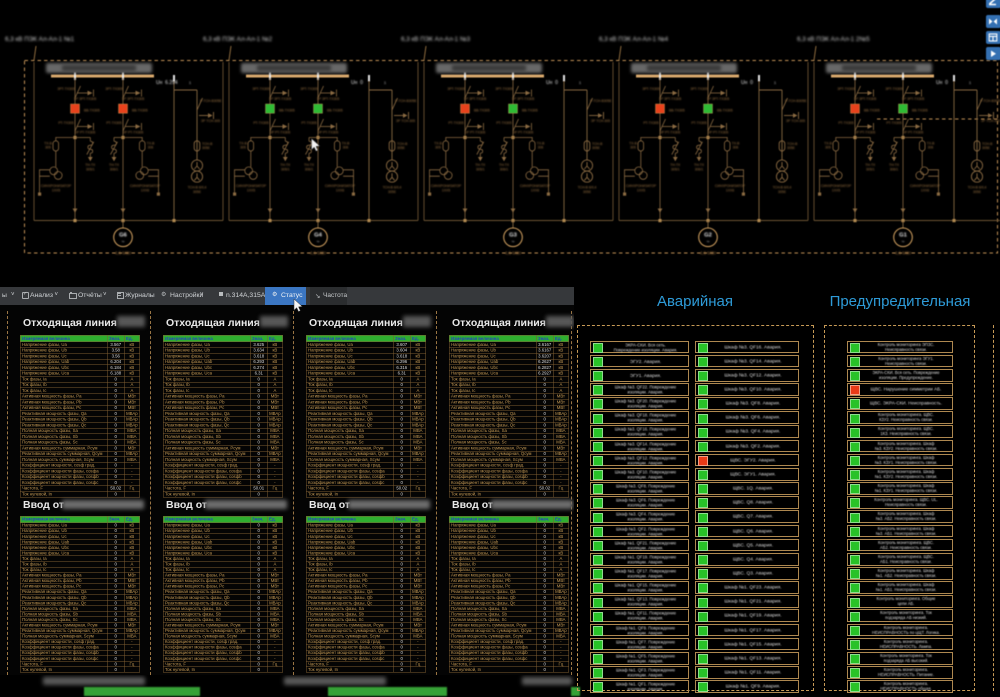  I want to click on svg-text: G1, so click(903, 236).